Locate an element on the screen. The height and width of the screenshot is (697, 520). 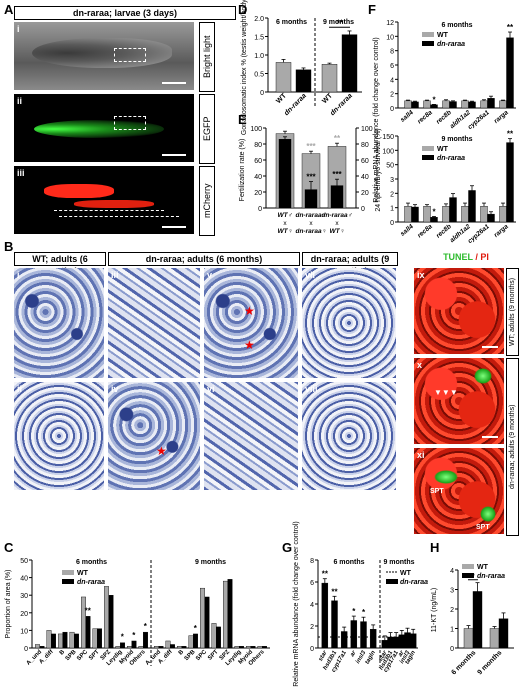
x-tick-label: SPT is located at coordinates (94, 655).